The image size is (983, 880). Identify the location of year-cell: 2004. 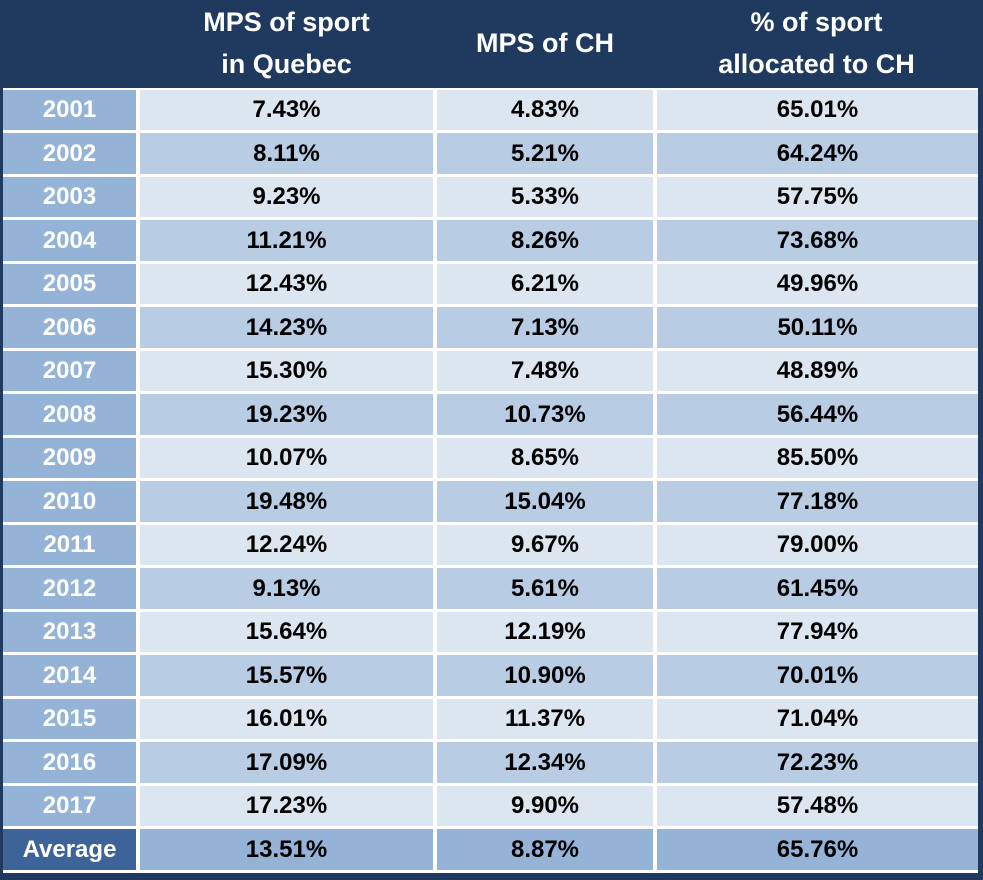
(71, 240).